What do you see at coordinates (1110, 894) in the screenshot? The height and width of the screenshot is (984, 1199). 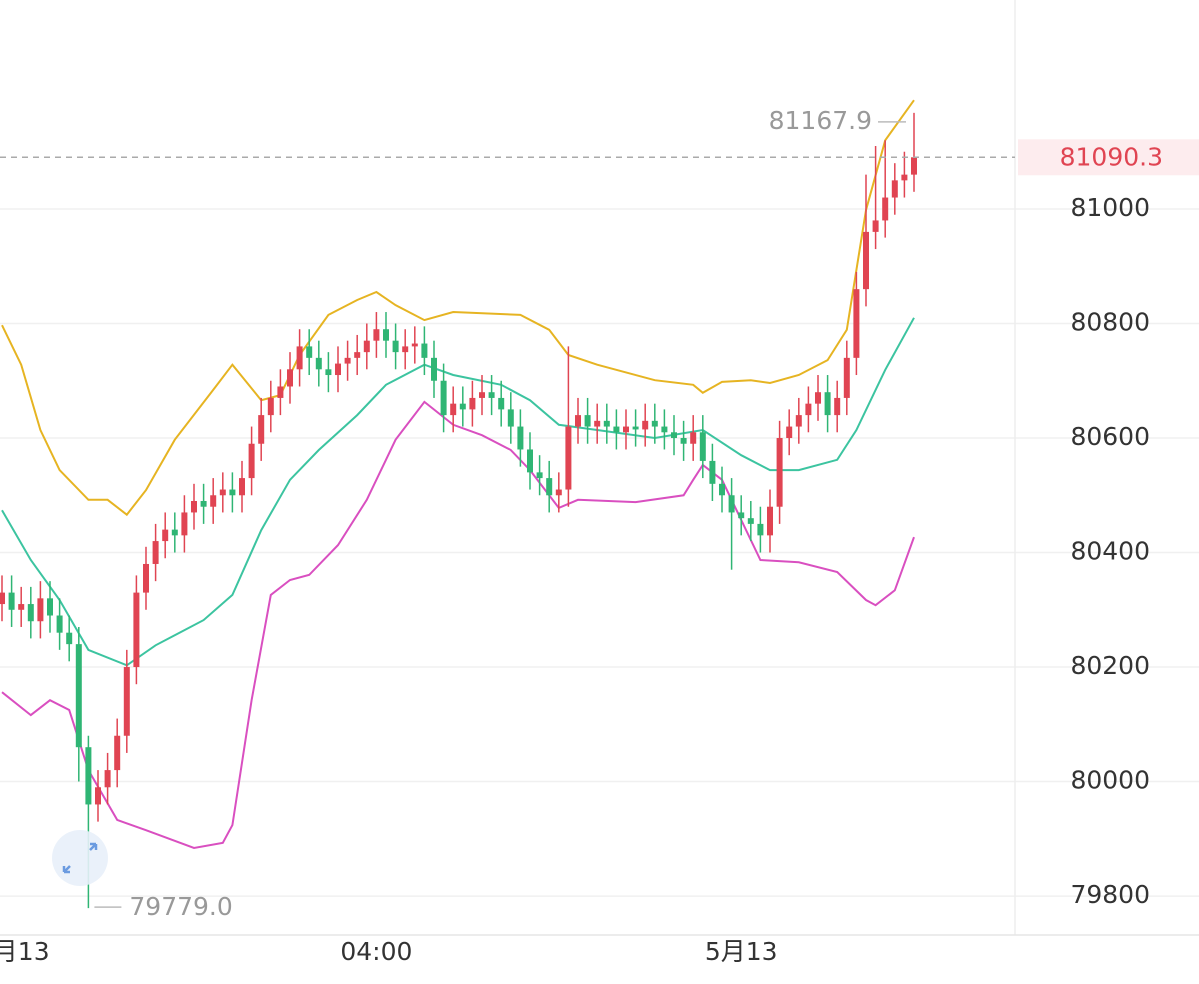 I see `y-tick-label: 79800` at bounding box center [1110, 894].